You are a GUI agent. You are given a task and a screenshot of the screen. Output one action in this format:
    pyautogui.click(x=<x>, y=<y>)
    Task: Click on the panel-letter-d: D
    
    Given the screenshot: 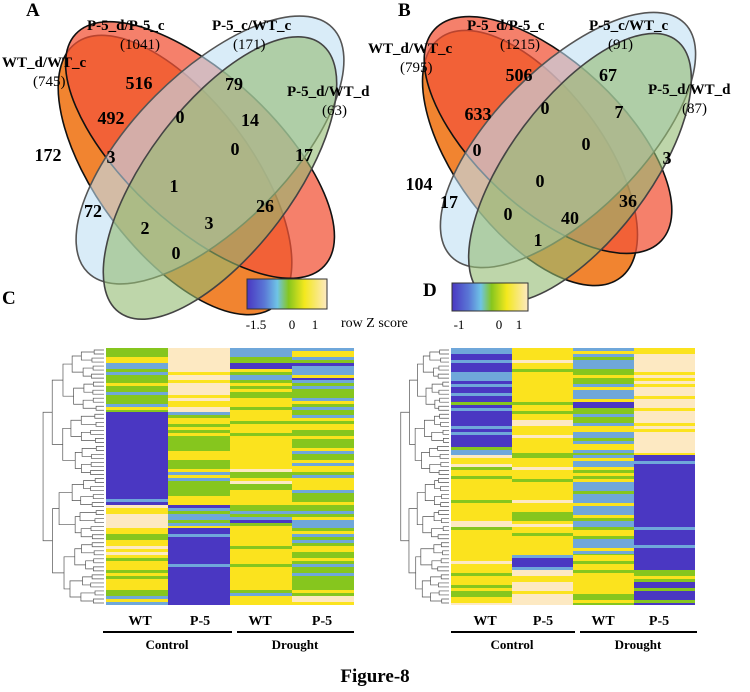 What is the action you would take?
    pyautogui.click(x=430, y=290)
    